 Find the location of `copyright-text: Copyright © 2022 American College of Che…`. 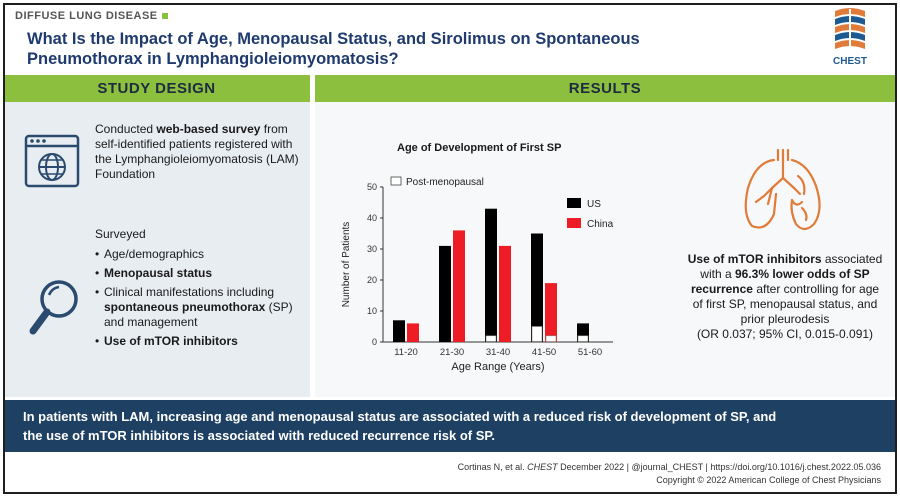

copyright-text: Copyright © 2022 American College of Che… is located at coordinates (768, 480).